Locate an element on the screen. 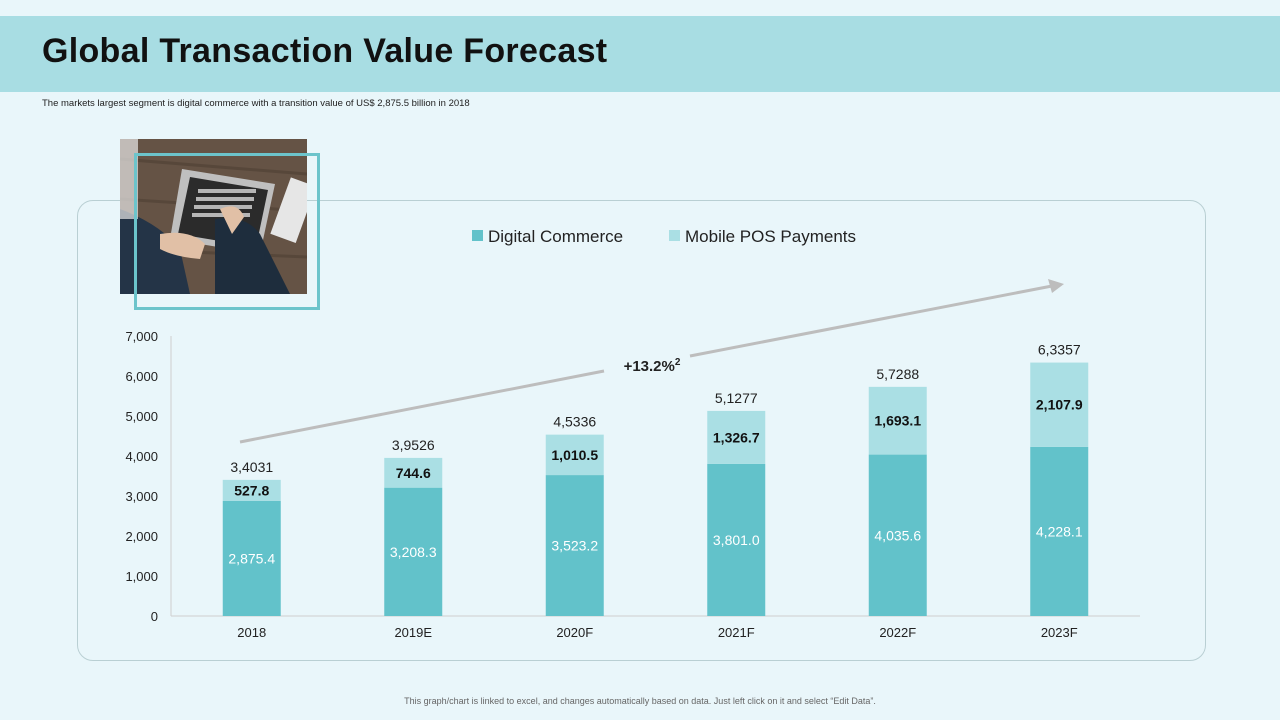 The image size is (1280, 720). data-label-digital-commerce: 3,801.0 is located at coordinates (736, 540).